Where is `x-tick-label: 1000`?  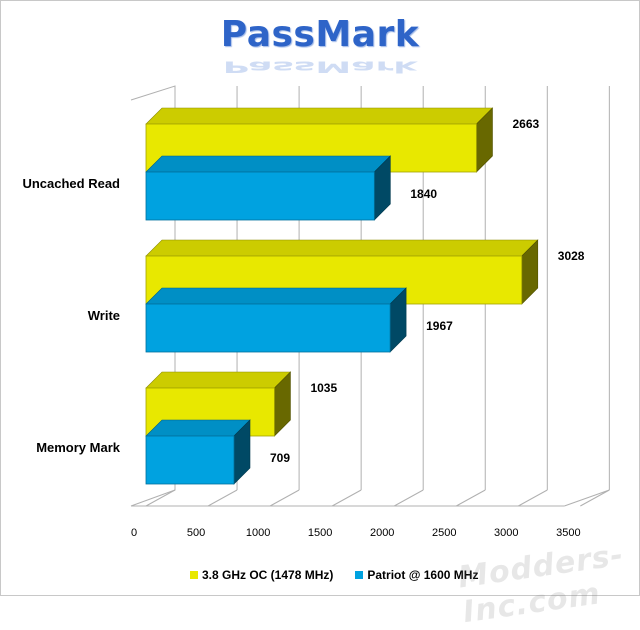
x-tick-label: 1000 is located at coordinates (258, 533).